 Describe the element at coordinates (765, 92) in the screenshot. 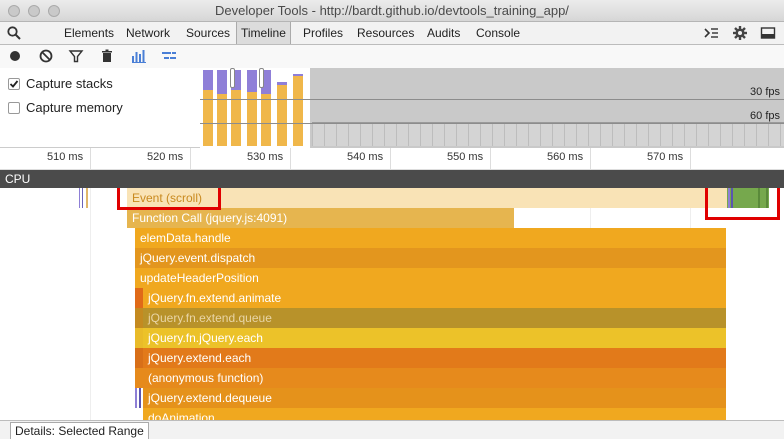

I see `fps-30-label: 30 fps` at that location.